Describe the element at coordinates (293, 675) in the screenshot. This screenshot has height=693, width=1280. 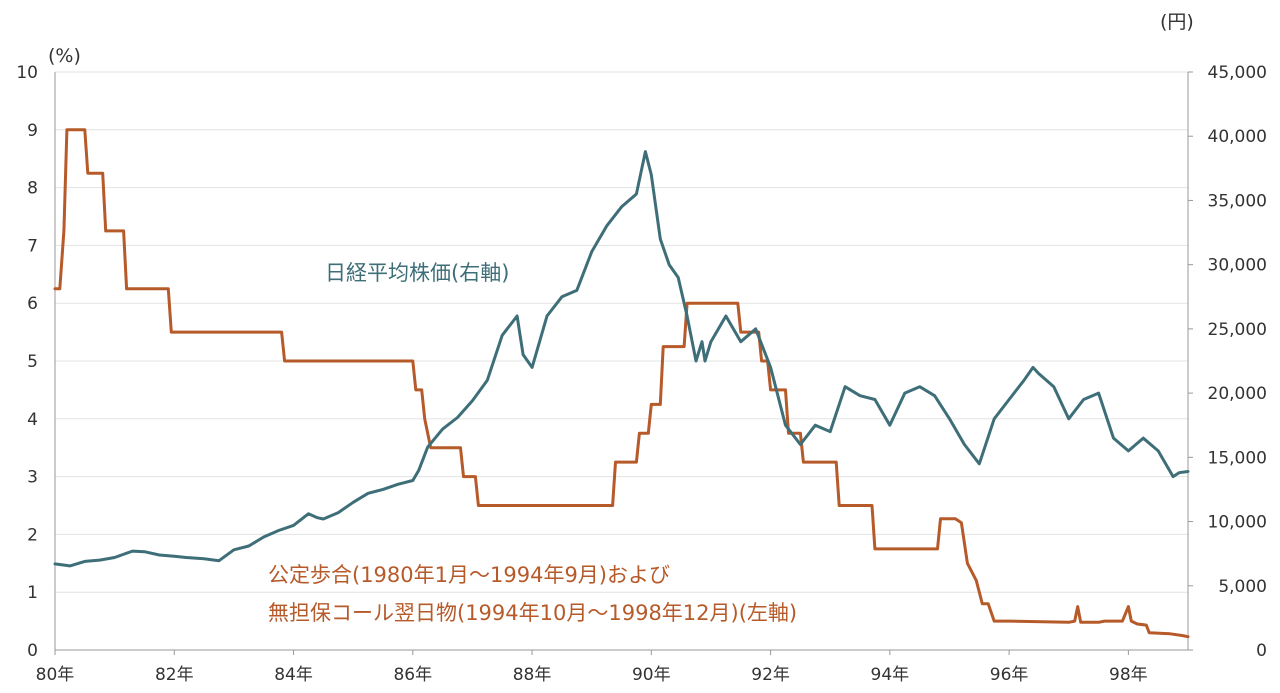
I see `x-tick-label: 84年` at that location.